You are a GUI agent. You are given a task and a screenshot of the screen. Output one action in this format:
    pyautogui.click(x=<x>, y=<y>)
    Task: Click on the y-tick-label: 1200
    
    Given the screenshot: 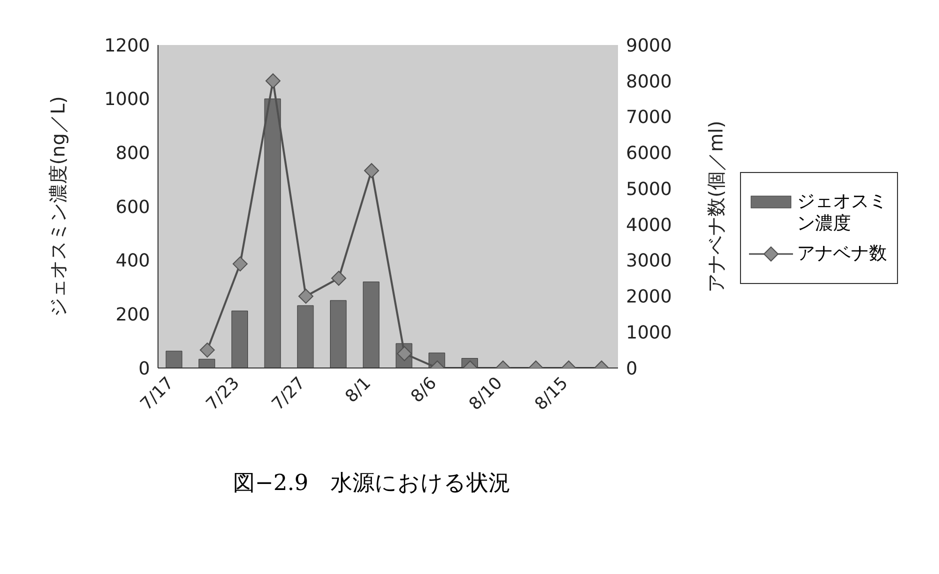 What is the action you would take?
    pyautogui.click(x=127, y=45)
    